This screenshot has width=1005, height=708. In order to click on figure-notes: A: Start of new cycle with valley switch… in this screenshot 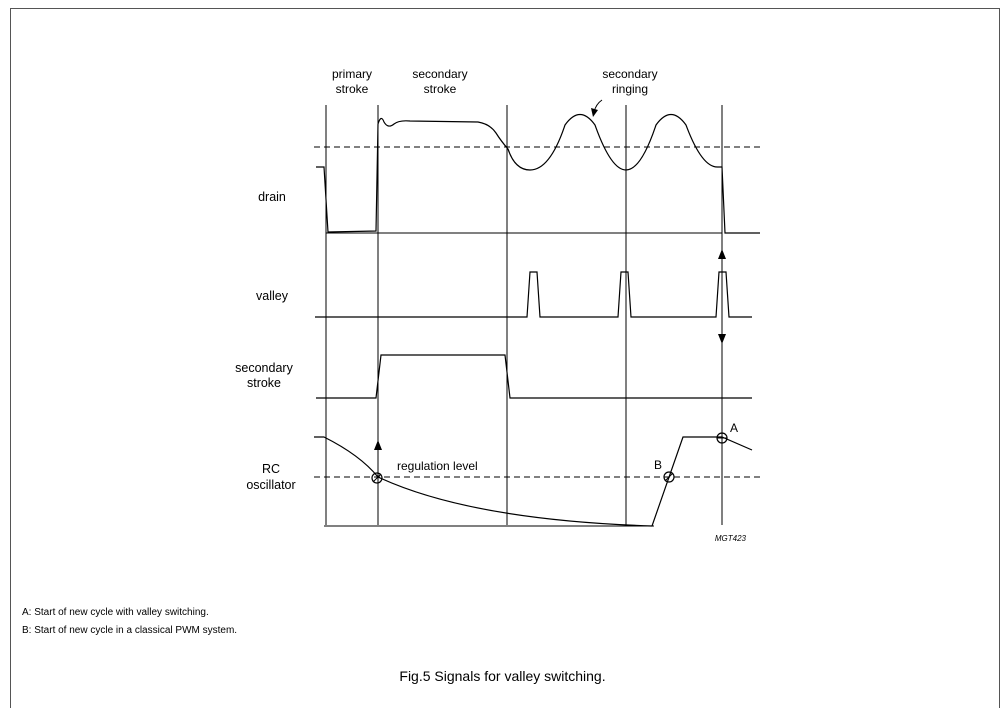, I will do `click(129, 622)`.